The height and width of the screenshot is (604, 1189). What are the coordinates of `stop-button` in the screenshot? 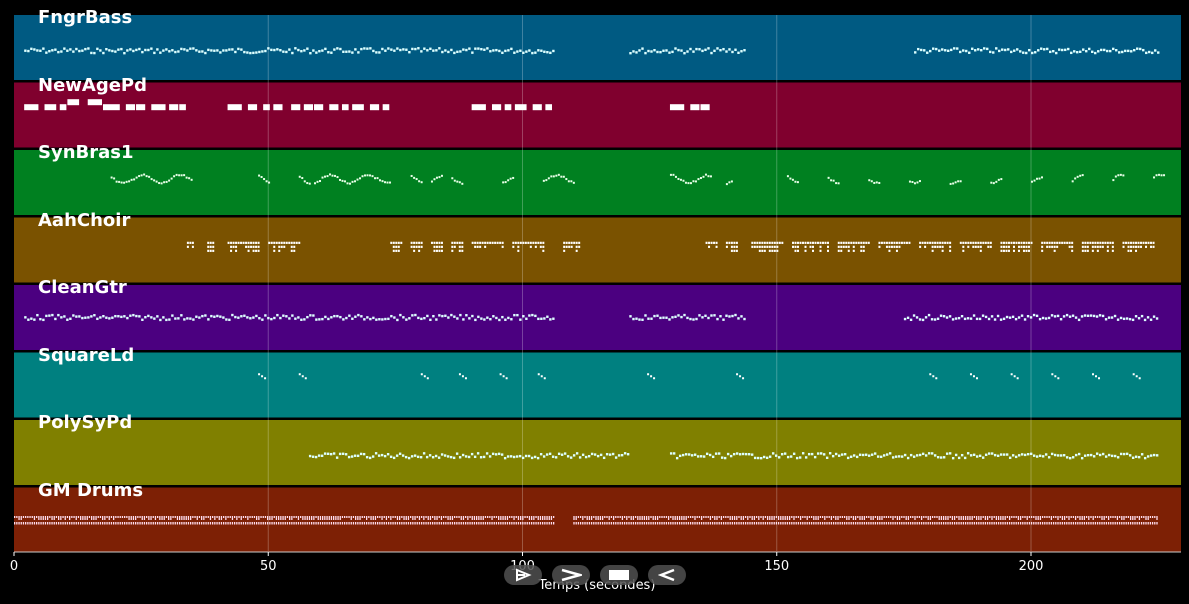 It's located at (619, 575).